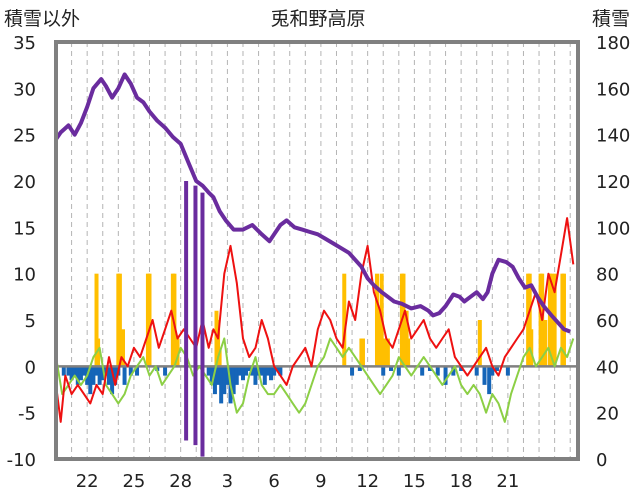 The width and height of the screenshot is (636, 501). Describe the element at coordinates (607, 414) in the screenshot. I see `right-tick-label: 20` at that location.